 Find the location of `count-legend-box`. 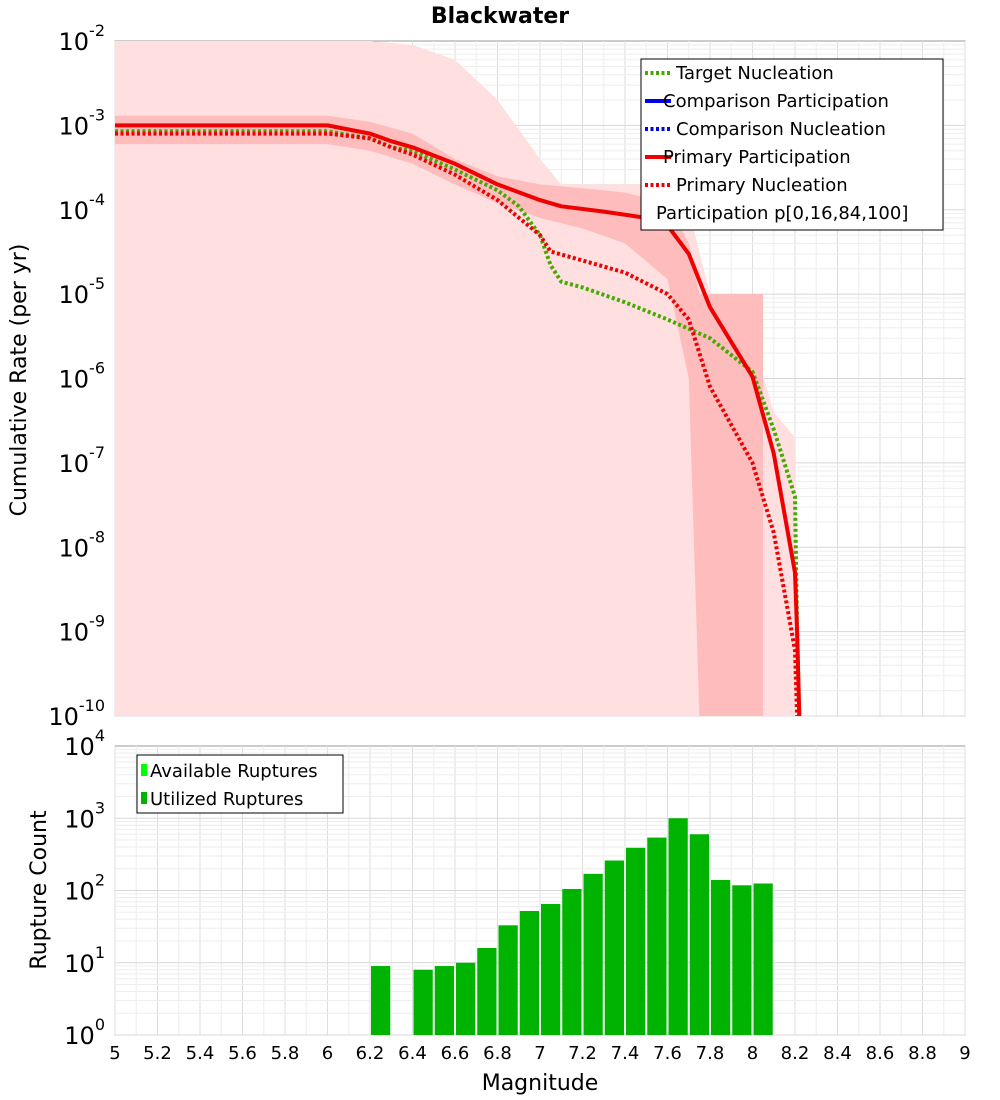

count-legend-box is located at coordinates (240, 784).